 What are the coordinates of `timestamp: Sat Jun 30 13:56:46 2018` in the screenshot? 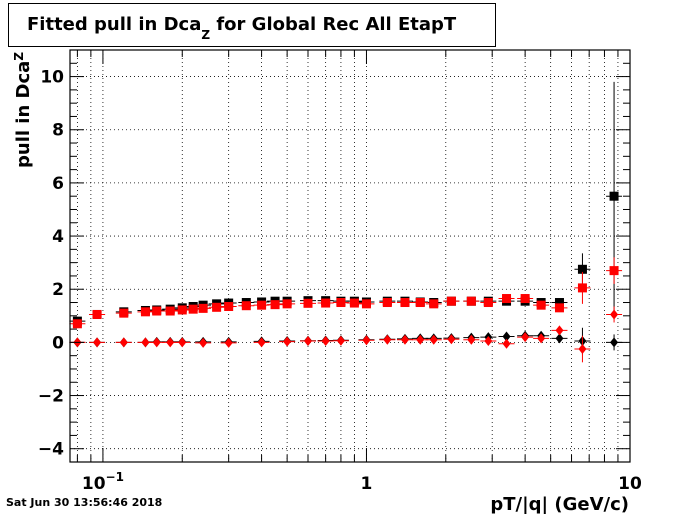 It's located at (84, 502).